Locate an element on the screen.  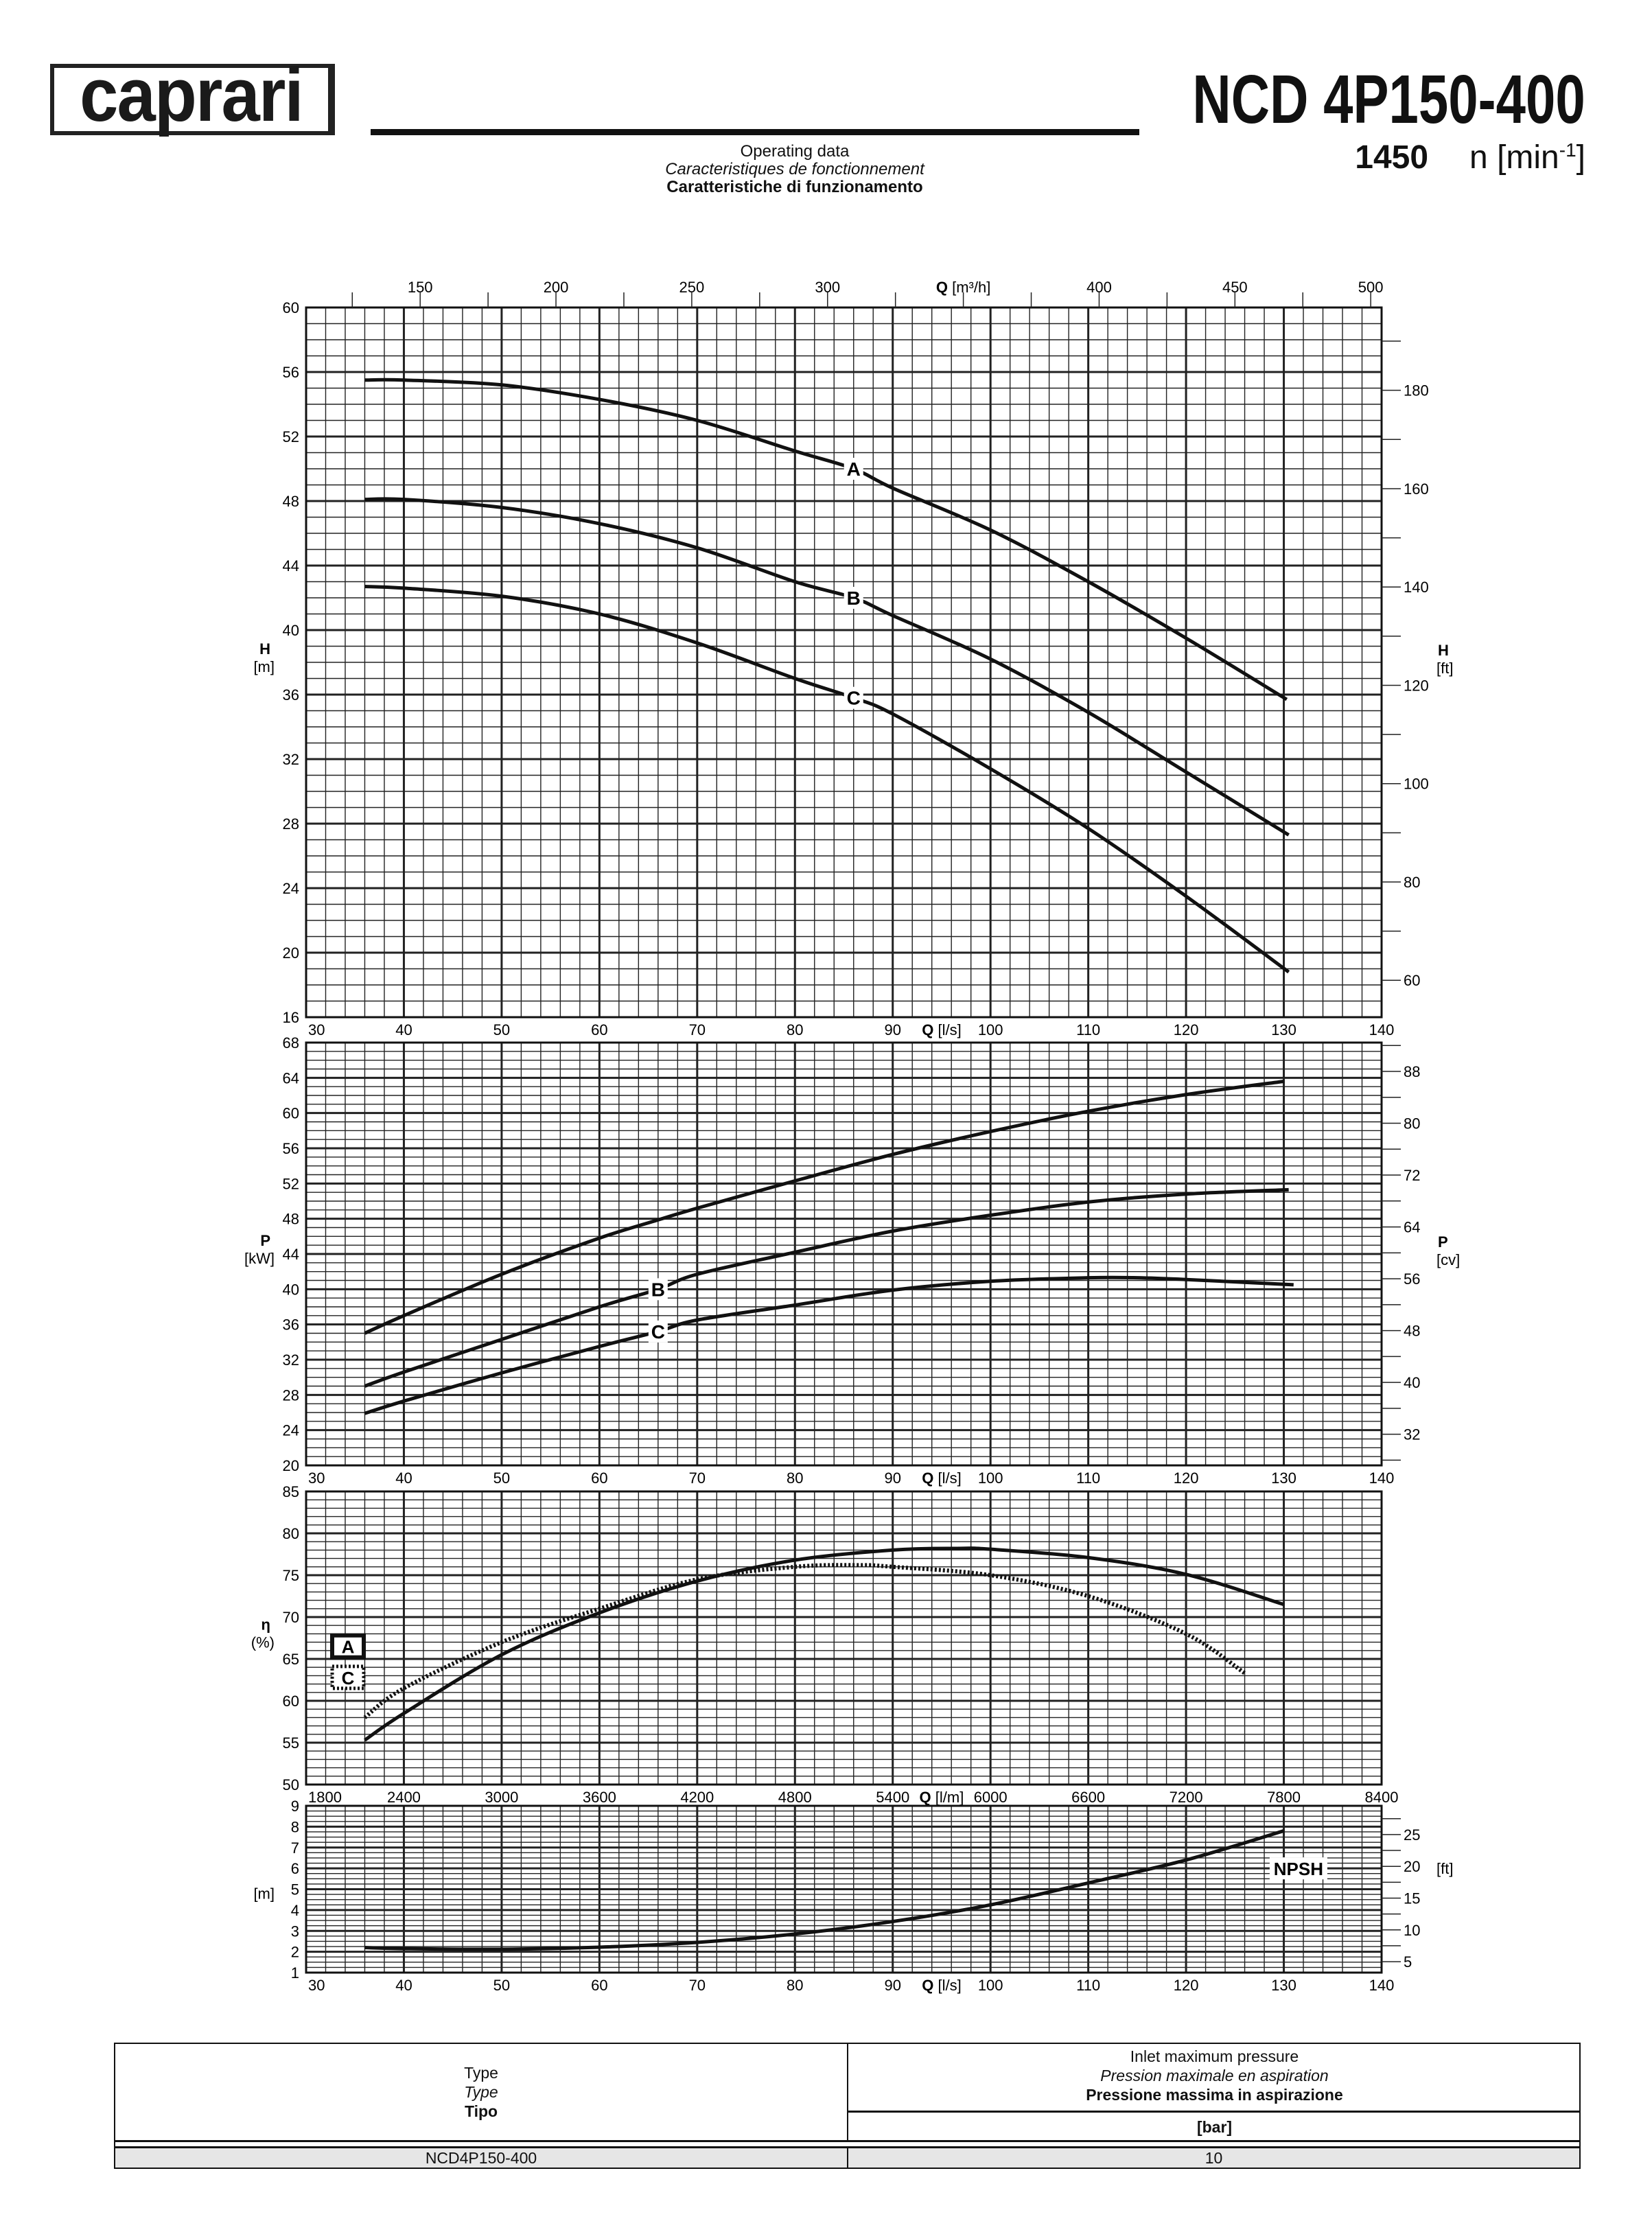
x-tick-label: 8400 is located at coordinates (1382, 1797).